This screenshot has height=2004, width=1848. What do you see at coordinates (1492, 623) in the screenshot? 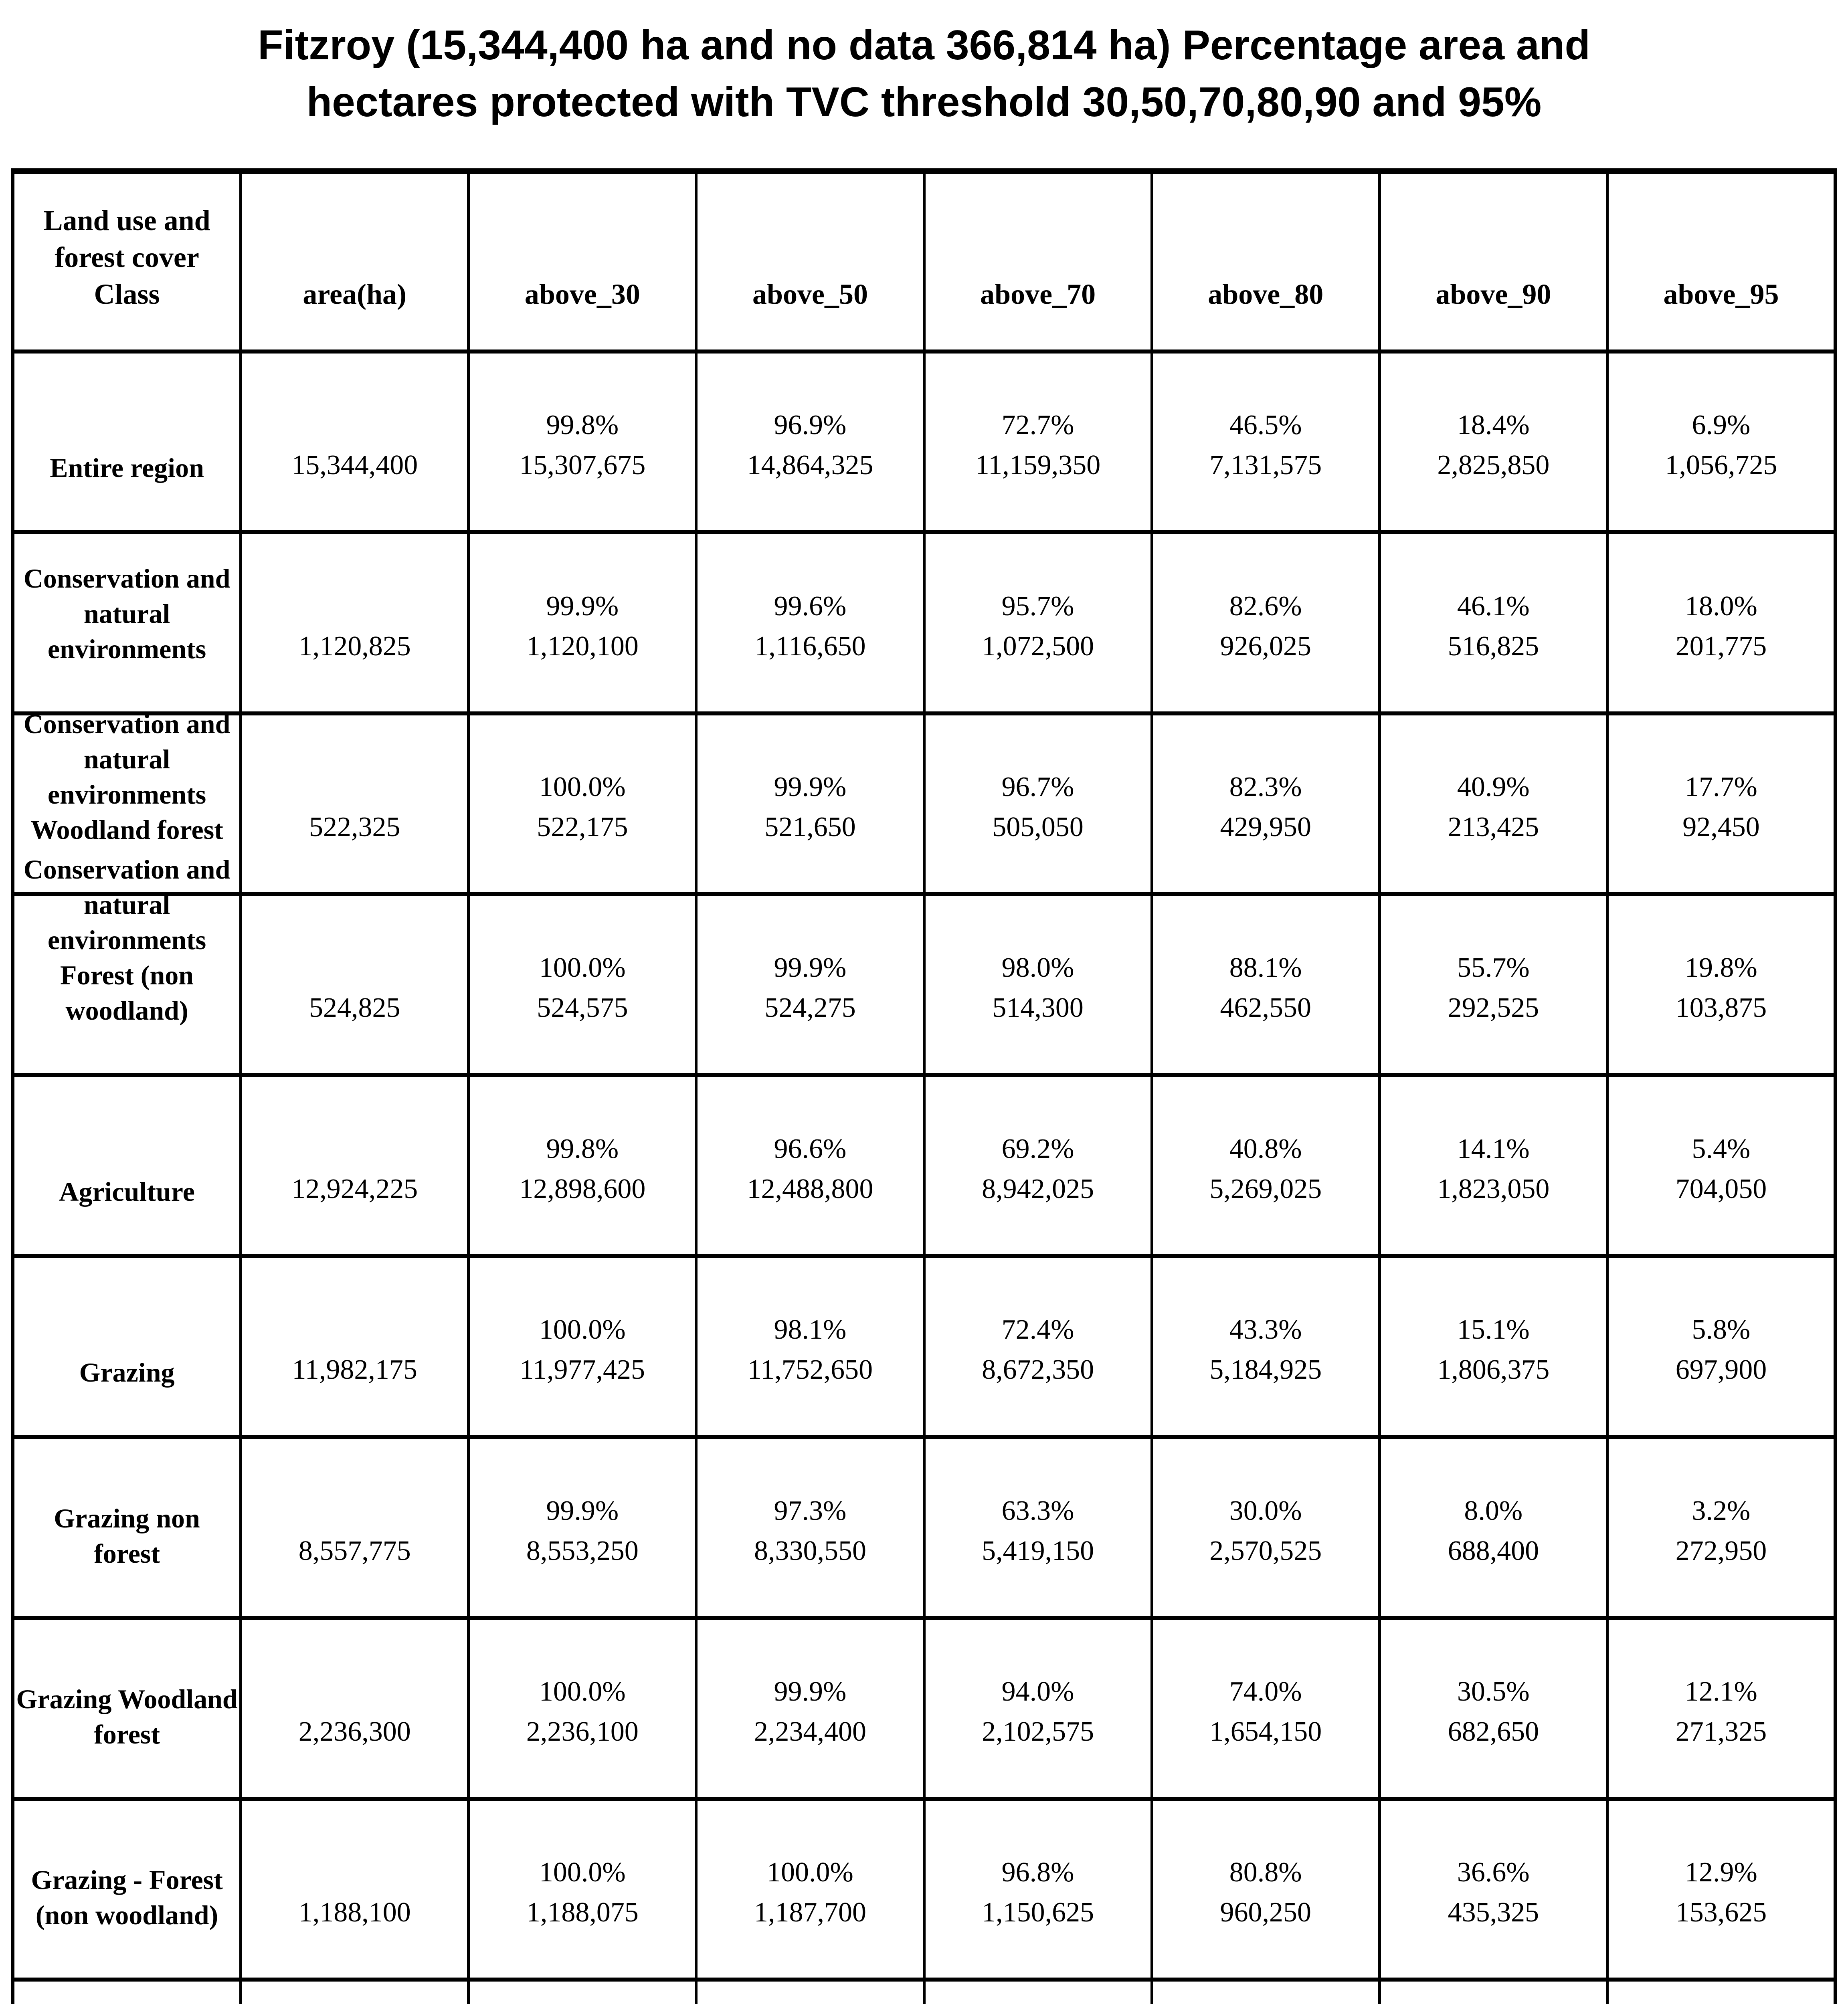
I see `threshold-cell: 46.1% 516,825` at bounding box center [1492, 623].